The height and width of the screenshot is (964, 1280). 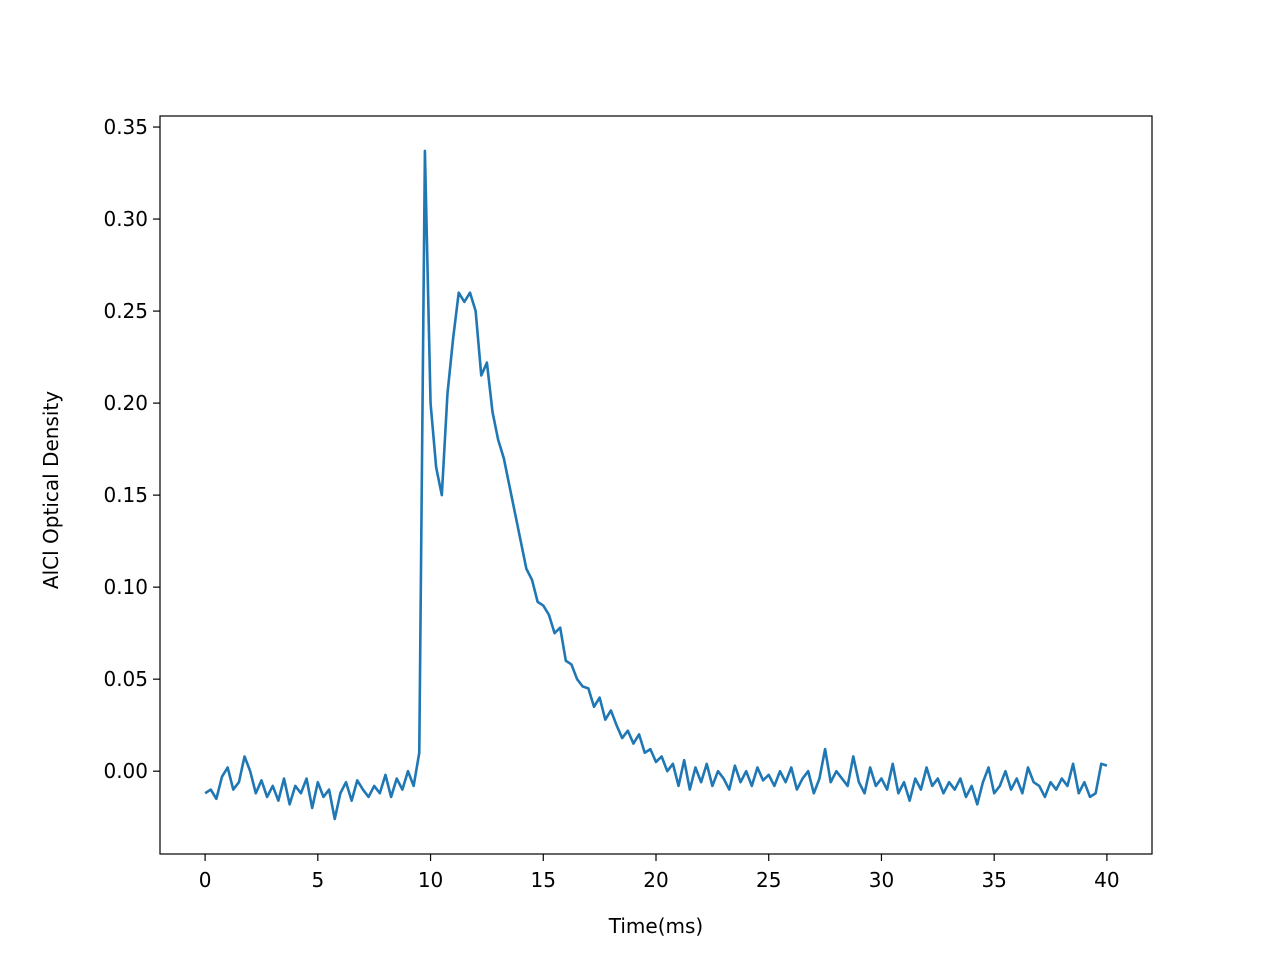 I want to click on x-tick-label: 0, so click(x=205, y=880).